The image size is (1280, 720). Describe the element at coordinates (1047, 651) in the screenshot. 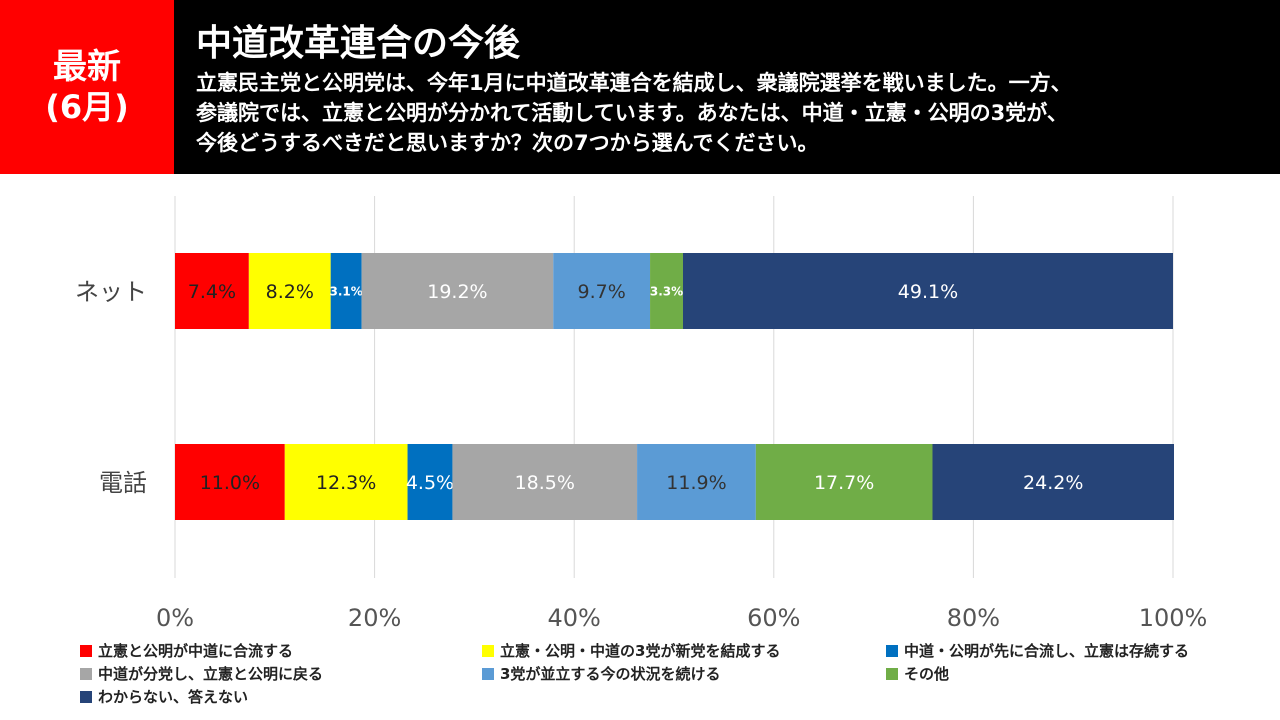

I see `legend-label: 中道・公明が先に合流し、立憲は存続する` at that location.